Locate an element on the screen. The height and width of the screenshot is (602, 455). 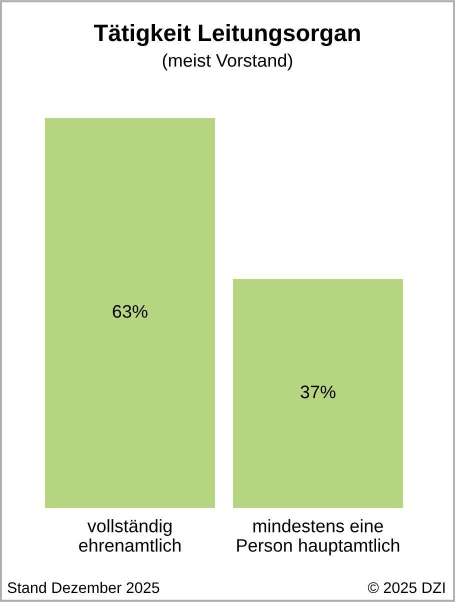
chart-title: Tätigkeit Leitungsorgan is located at coordinates (227, 35).